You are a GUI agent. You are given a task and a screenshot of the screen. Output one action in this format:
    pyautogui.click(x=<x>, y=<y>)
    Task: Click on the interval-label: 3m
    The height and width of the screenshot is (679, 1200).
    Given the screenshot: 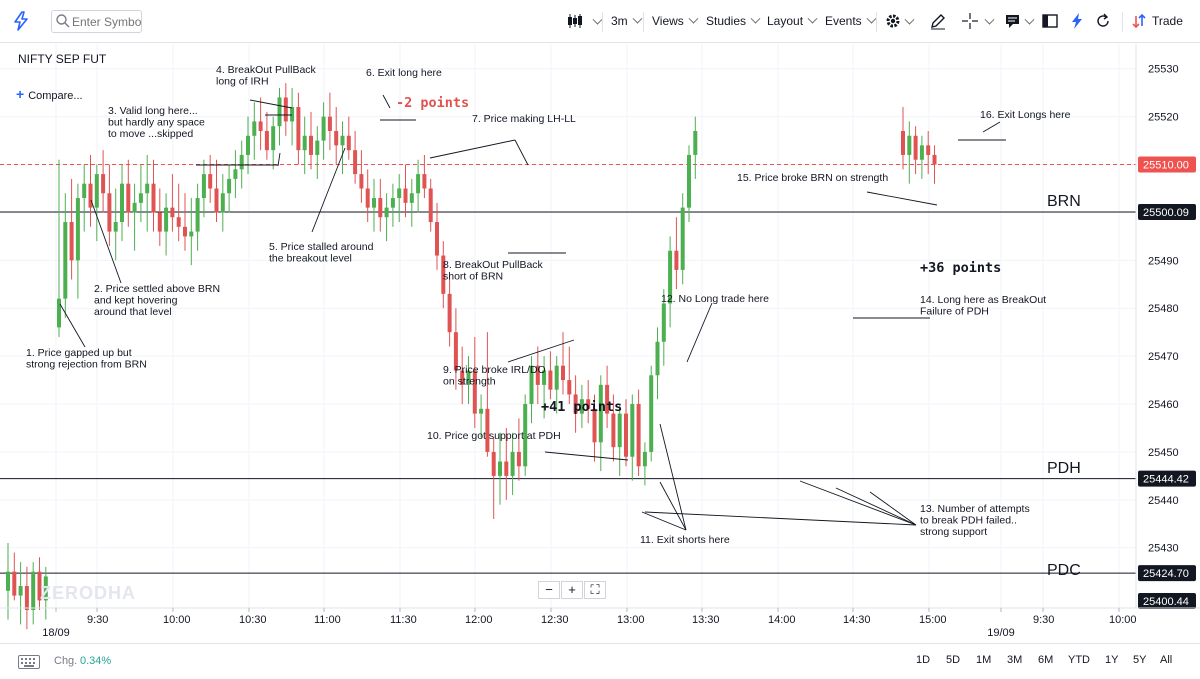 What is the action you would take?
    pyautogui.click(x=619, y=21)
    